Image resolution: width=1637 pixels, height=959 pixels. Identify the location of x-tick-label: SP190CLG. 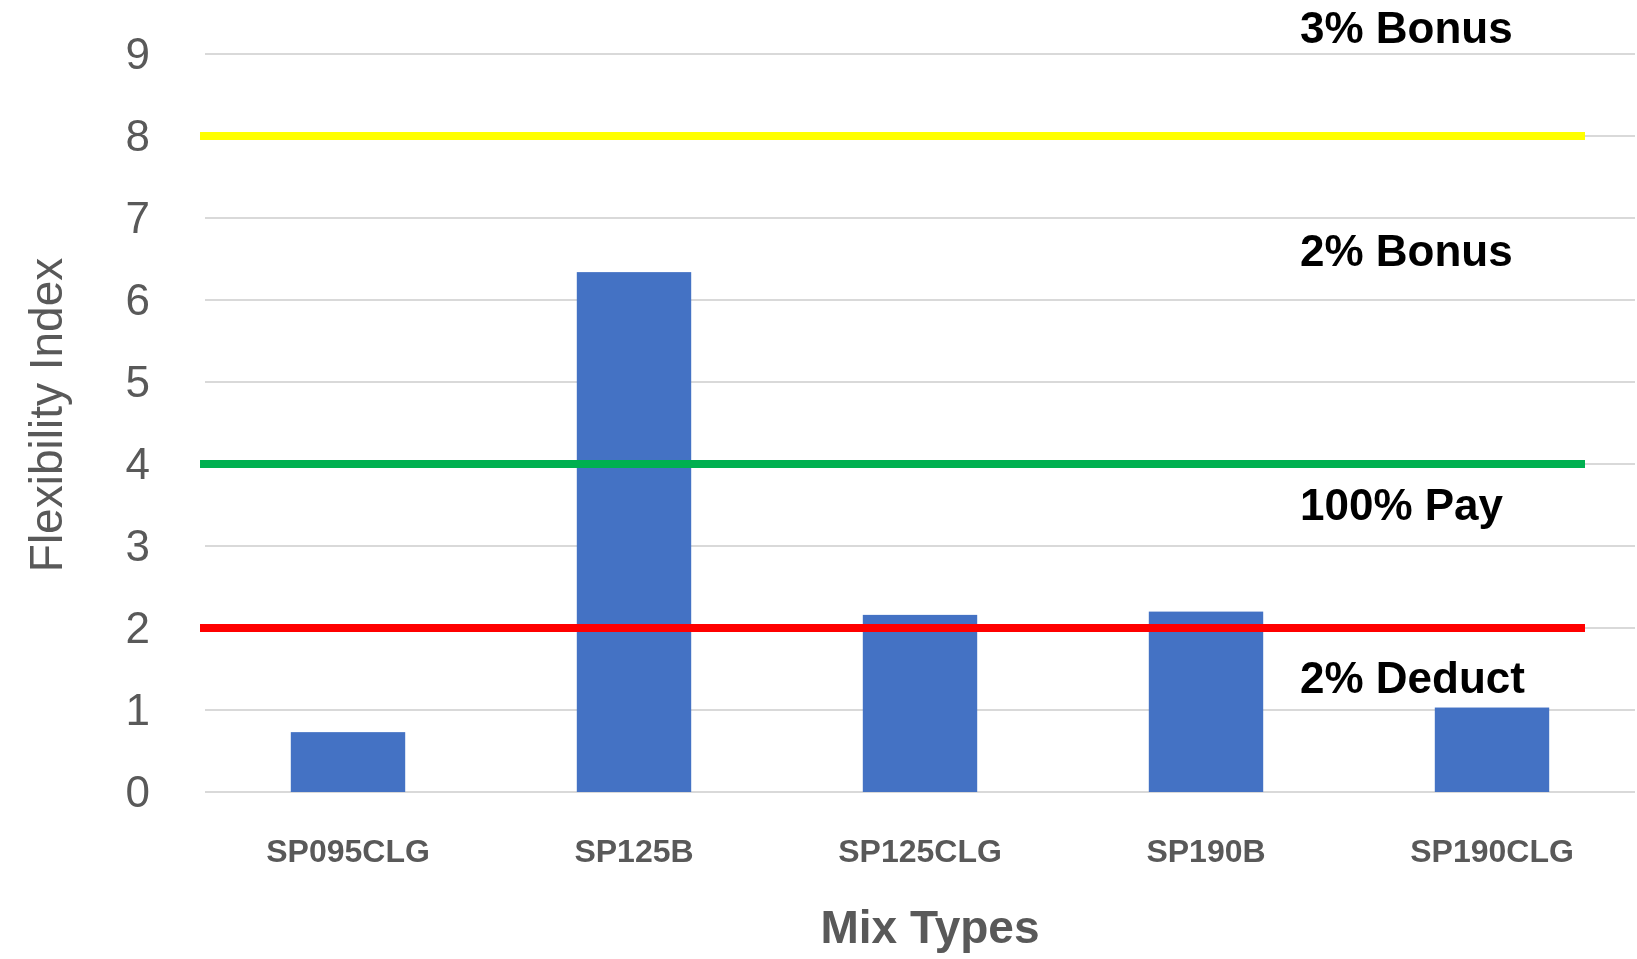
(1492, 851).